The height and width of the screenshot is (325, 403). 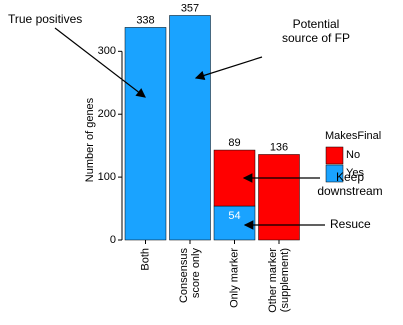 I want to click on x-tick-label: Both, so click(x=145, y=259).